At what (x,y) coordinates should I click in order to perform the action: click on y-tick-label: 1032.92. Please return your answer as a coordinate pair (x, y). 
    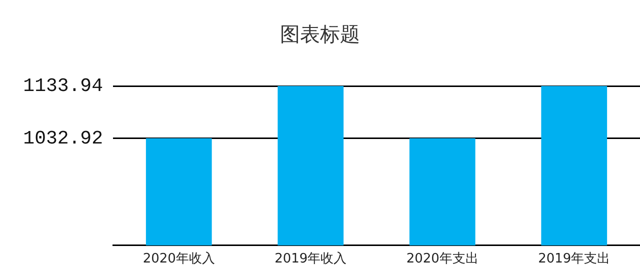
    Looking at the image, I should click on (63, 138).